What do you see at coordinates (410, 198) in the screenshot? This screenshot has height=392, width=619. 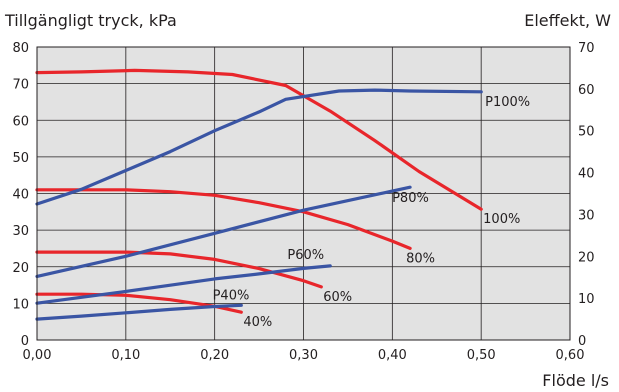 I see `series-label-p80pct: P80%` at bounding box center [410, 198].